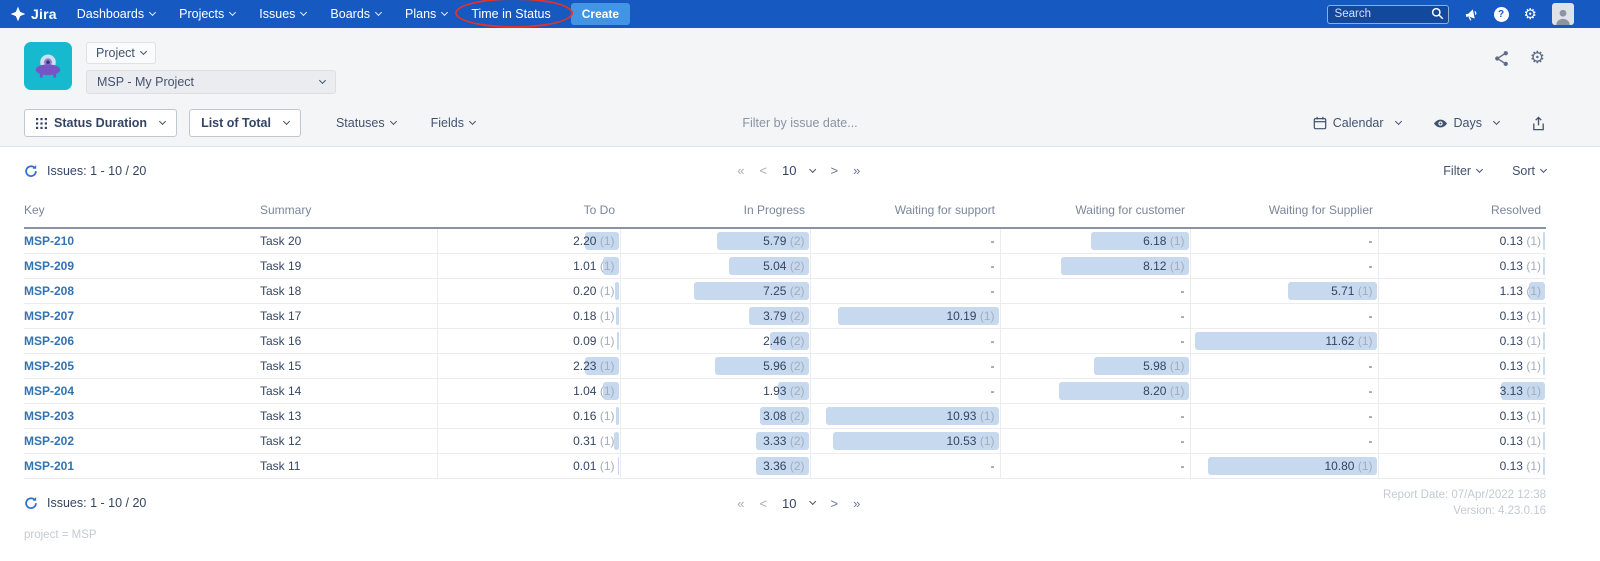  Describe the element at coordinates (528, 211) in the screenshot. I see `column-header-todo: To Do` at that location.